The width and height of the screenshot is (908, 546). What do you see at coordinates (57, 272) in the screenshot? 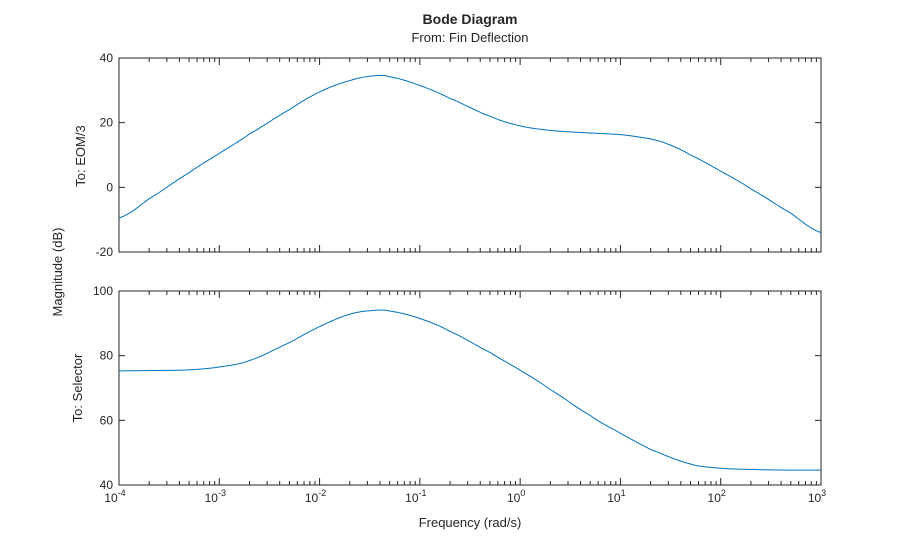
I see `y-axis-label: Magnitude (dB)` at bounding box center [57, 272].